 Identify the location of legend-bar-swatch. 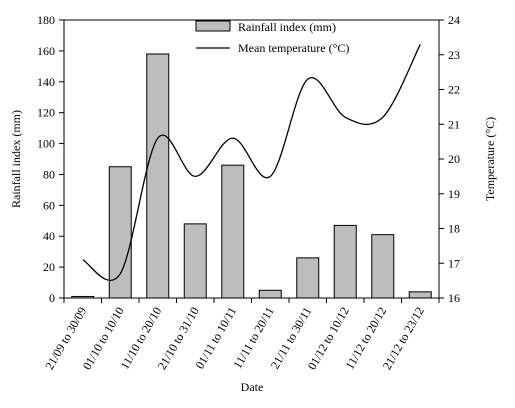
(213, 26).